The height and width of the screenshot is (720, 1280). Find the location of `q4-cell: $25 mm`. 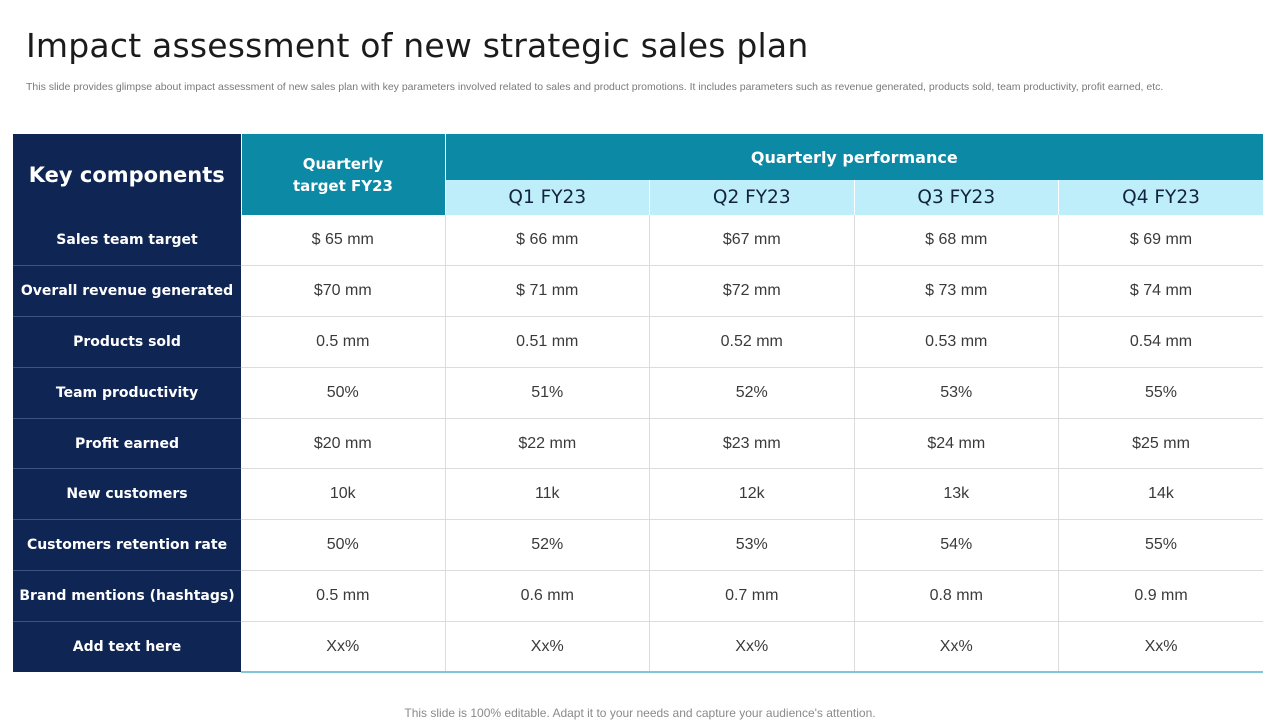

q4-cell: $25 mm is located at coordinates (1161, 444).